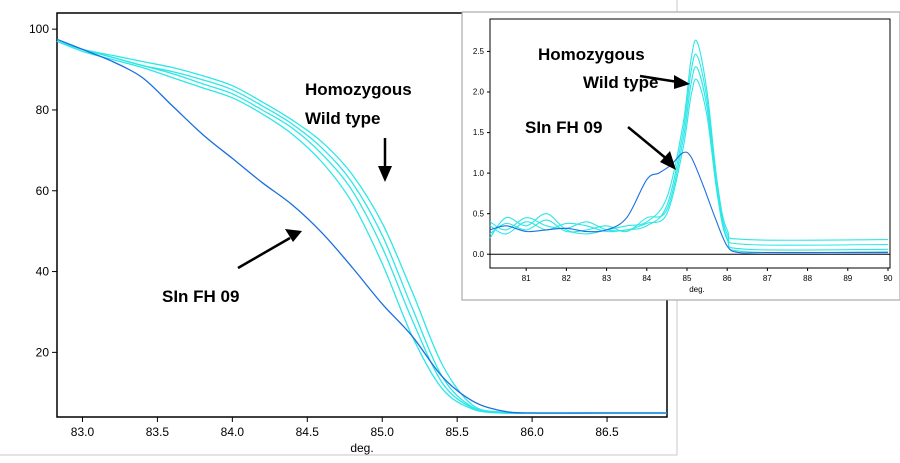  What do you see at coordinates (158, 432) in the screenshot?
I see `x-tick-label: 83.5` at bounding box center [158, 432].